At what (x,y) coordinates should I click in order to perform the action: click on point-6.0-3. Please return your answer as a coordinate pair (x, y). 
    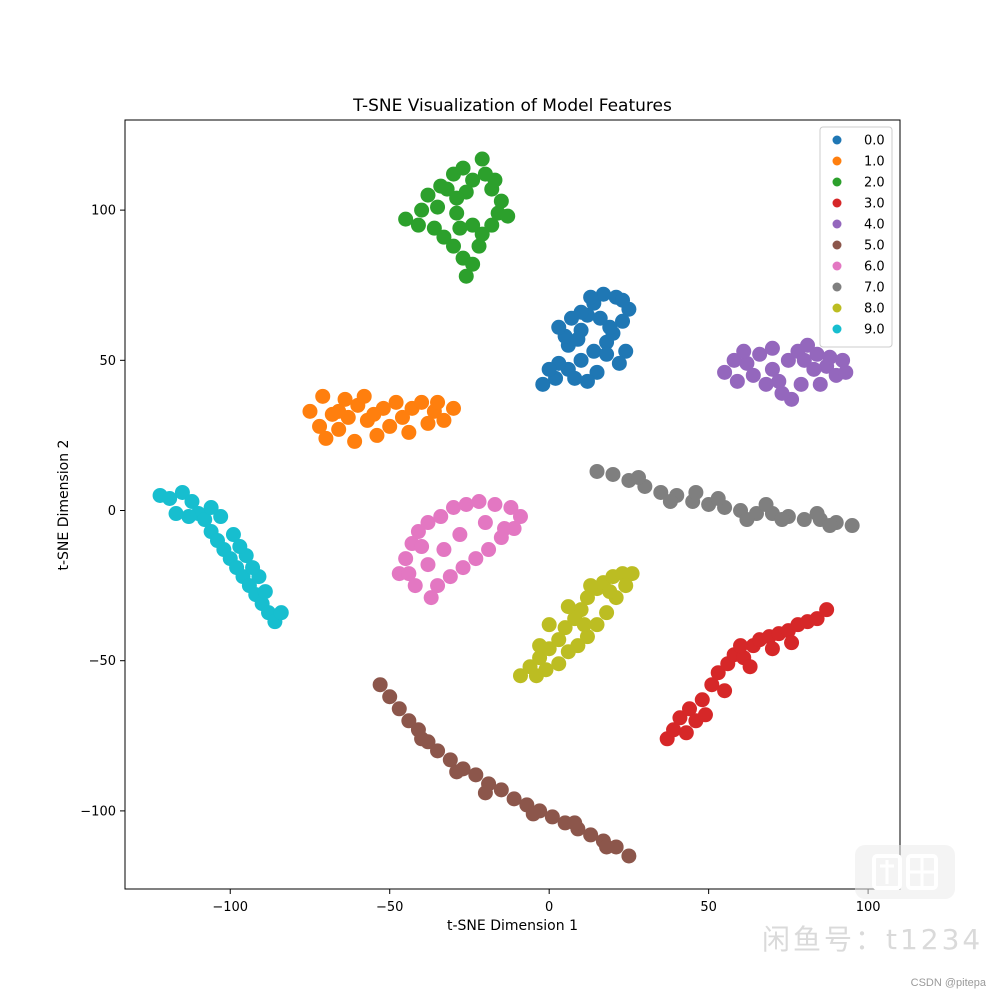
    Looking at the image, I should click on (418, 532).